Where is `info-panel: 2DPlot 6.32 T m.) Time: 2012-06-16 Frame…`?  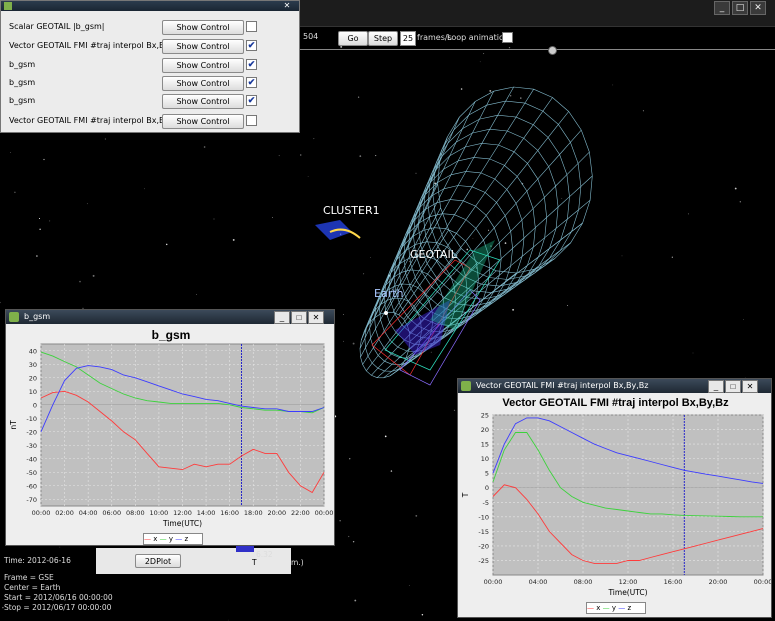 info-panel: 2DPlot 6.32 T m.) Time: 2012-06-16 Frame… is located at coordinates (154, 581).